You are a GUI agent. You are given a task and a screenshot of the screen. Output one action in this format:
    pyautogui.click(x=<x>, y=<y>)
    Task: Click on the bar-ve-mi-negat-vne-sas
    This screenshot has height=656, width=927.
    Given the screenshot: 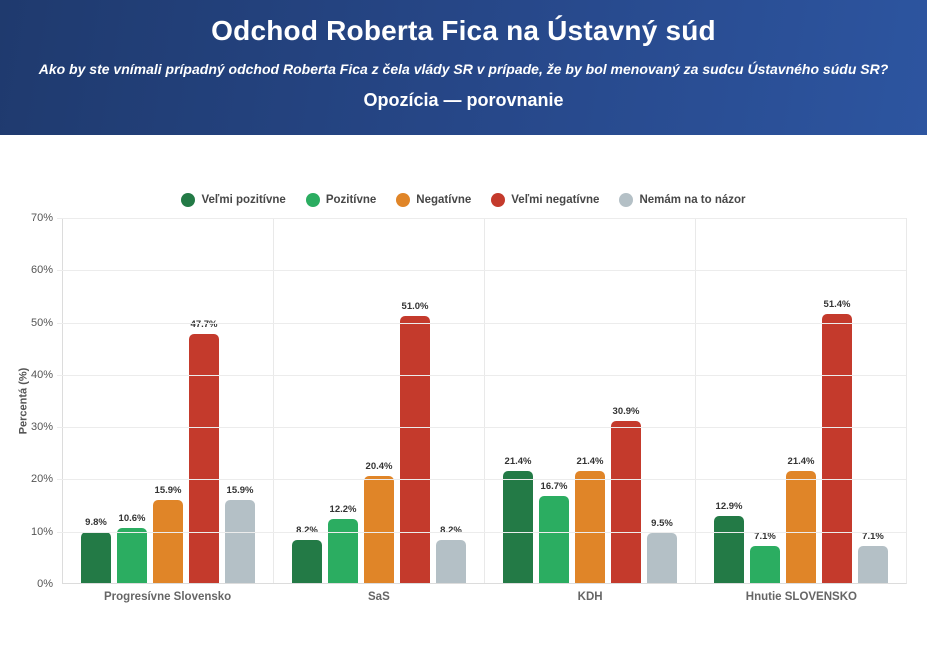 What is the action you would take?
    pyautogui.click(x=415, y=449)
    